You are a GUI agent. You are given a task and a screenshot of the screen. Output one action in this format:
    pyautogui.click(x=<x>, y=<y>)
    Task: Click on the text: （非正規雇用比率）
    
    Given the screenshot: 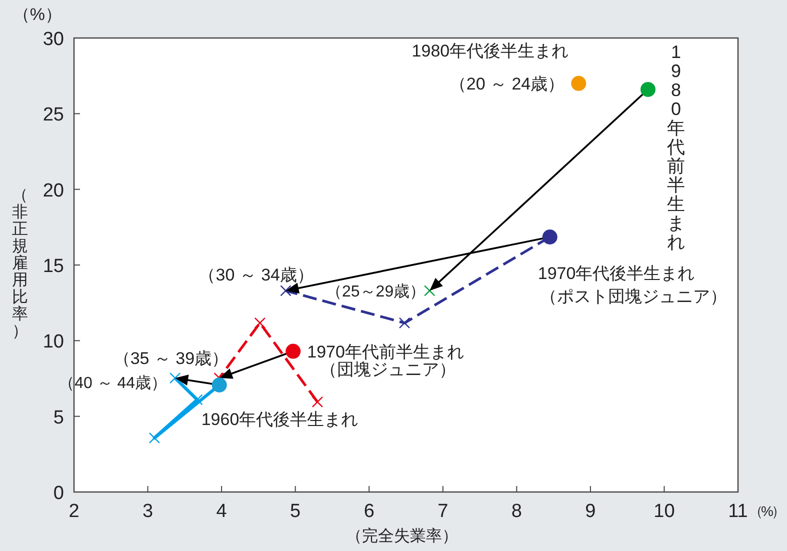 What is the action you would take?
    pyautogui.click(x=20, y=263)
    